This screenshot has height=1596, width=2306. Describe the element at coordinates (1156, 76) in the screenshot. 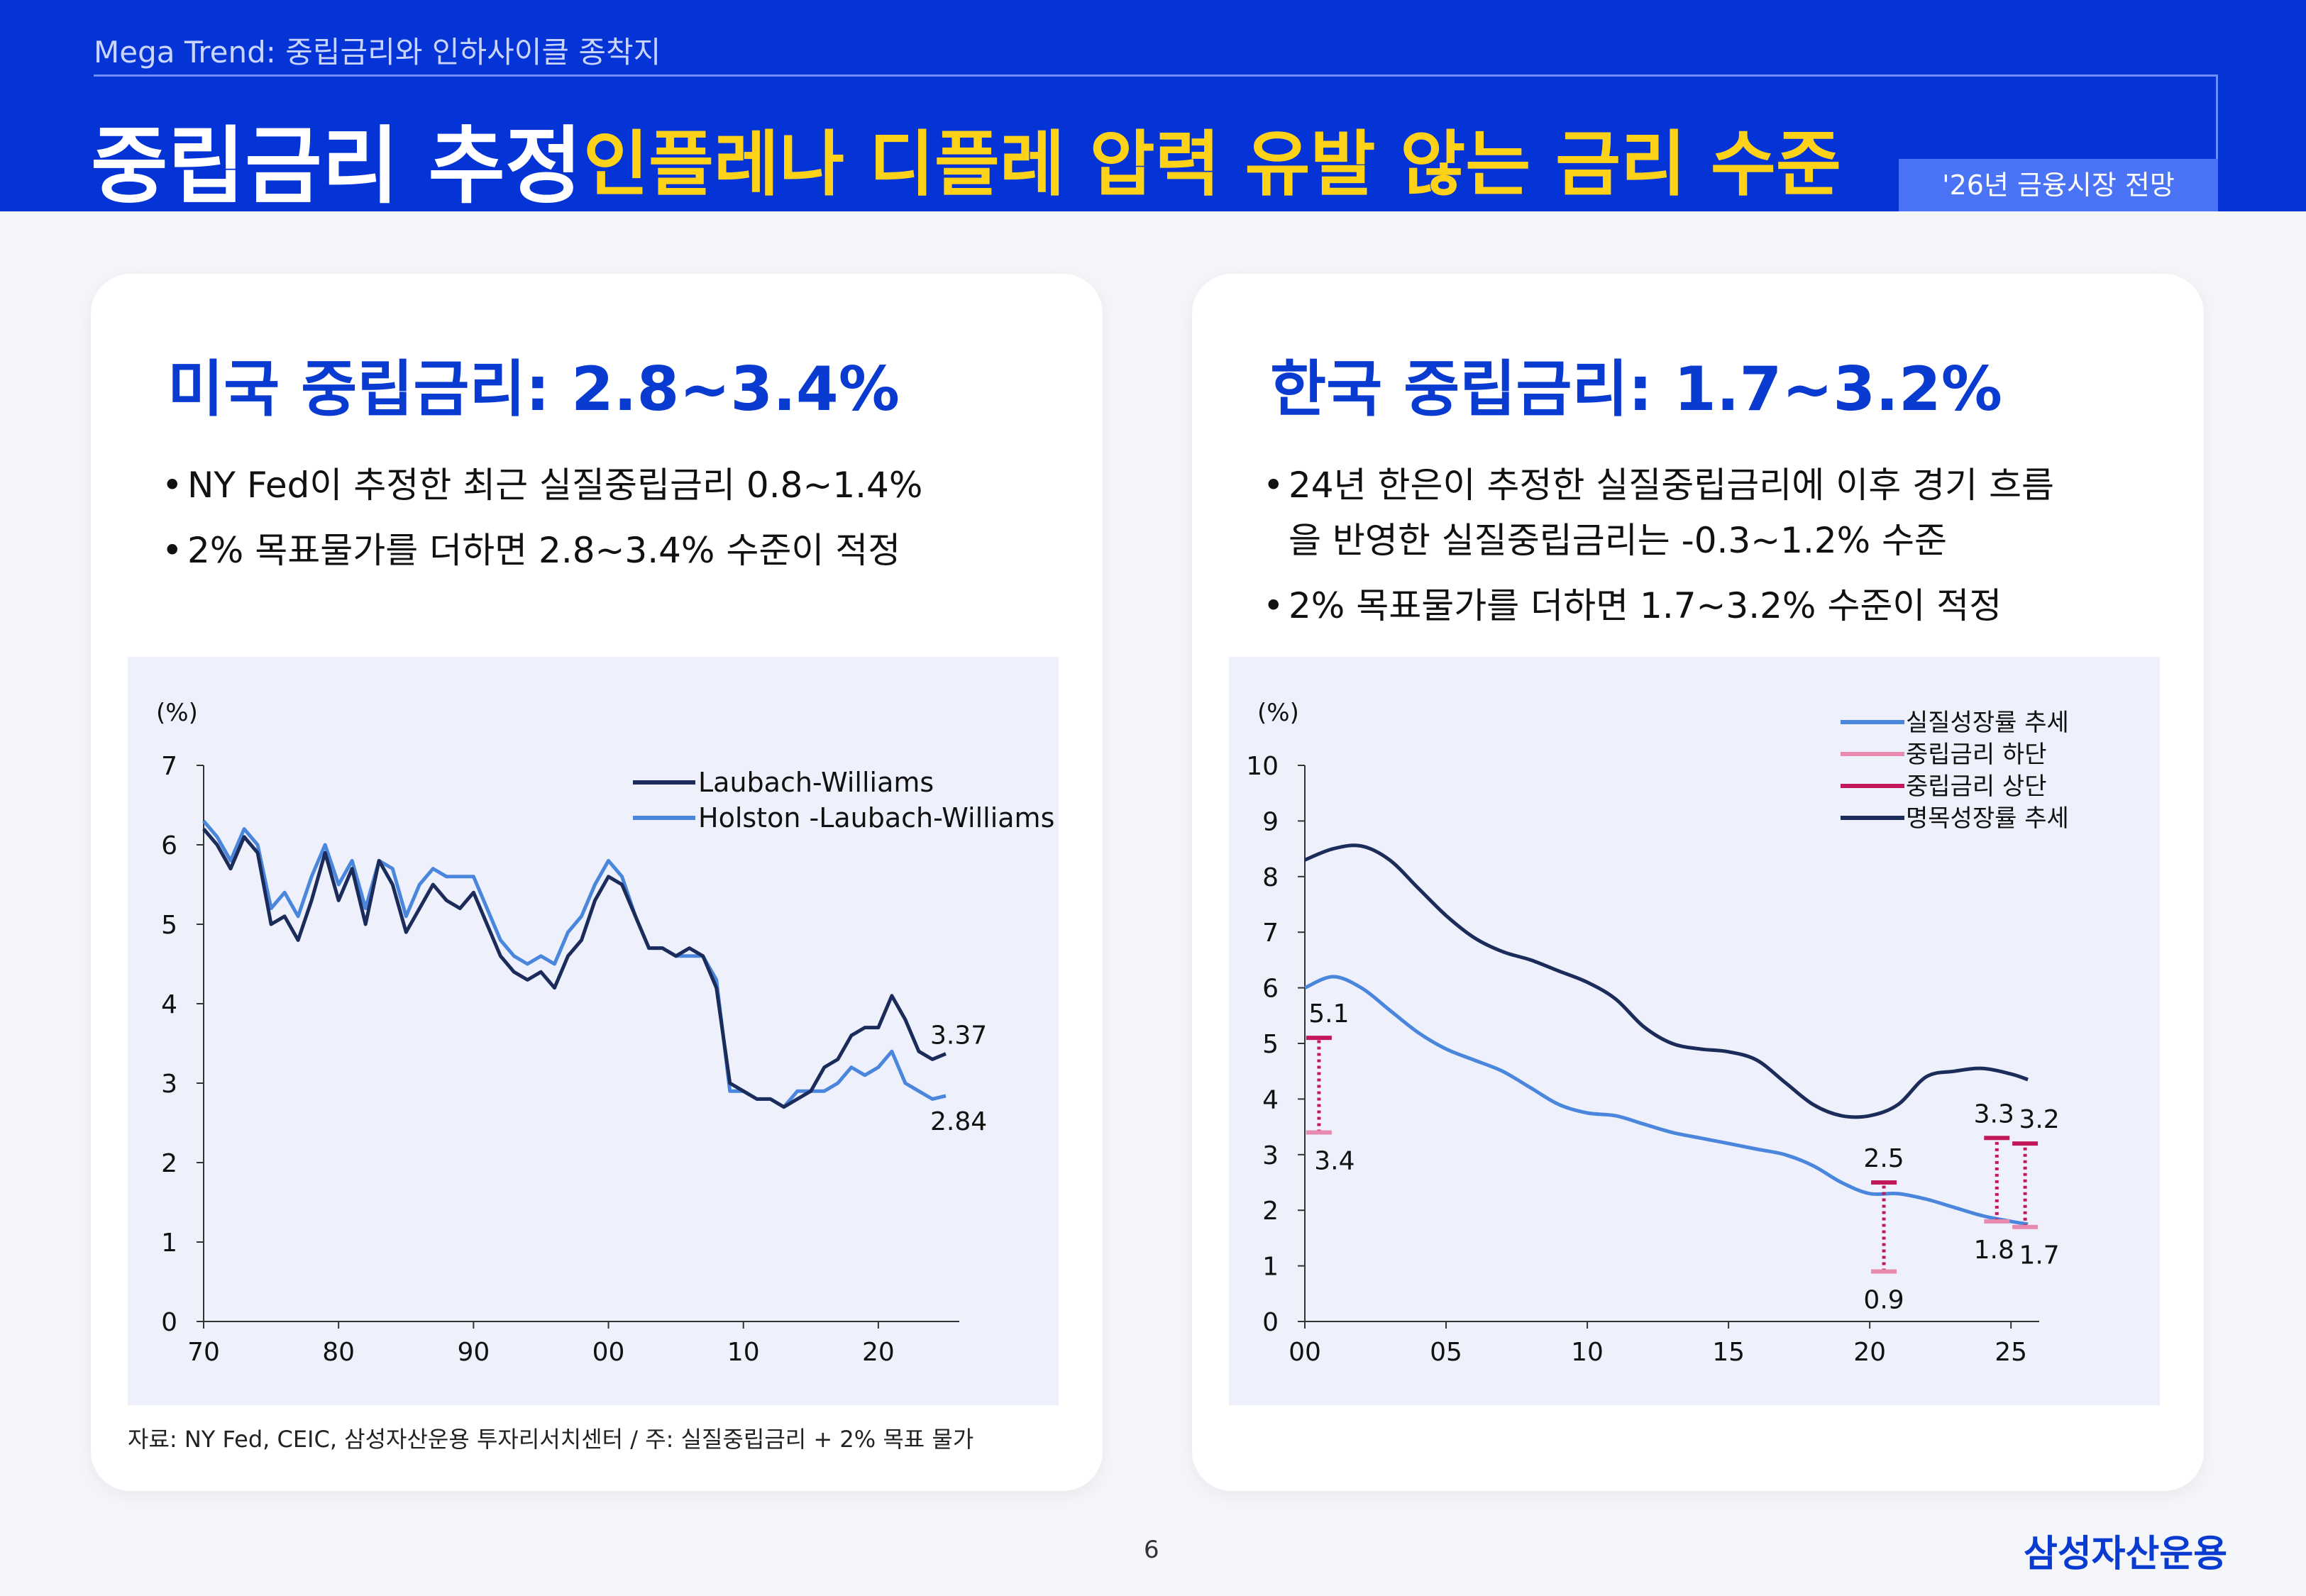

I see `header-divider` at that location.